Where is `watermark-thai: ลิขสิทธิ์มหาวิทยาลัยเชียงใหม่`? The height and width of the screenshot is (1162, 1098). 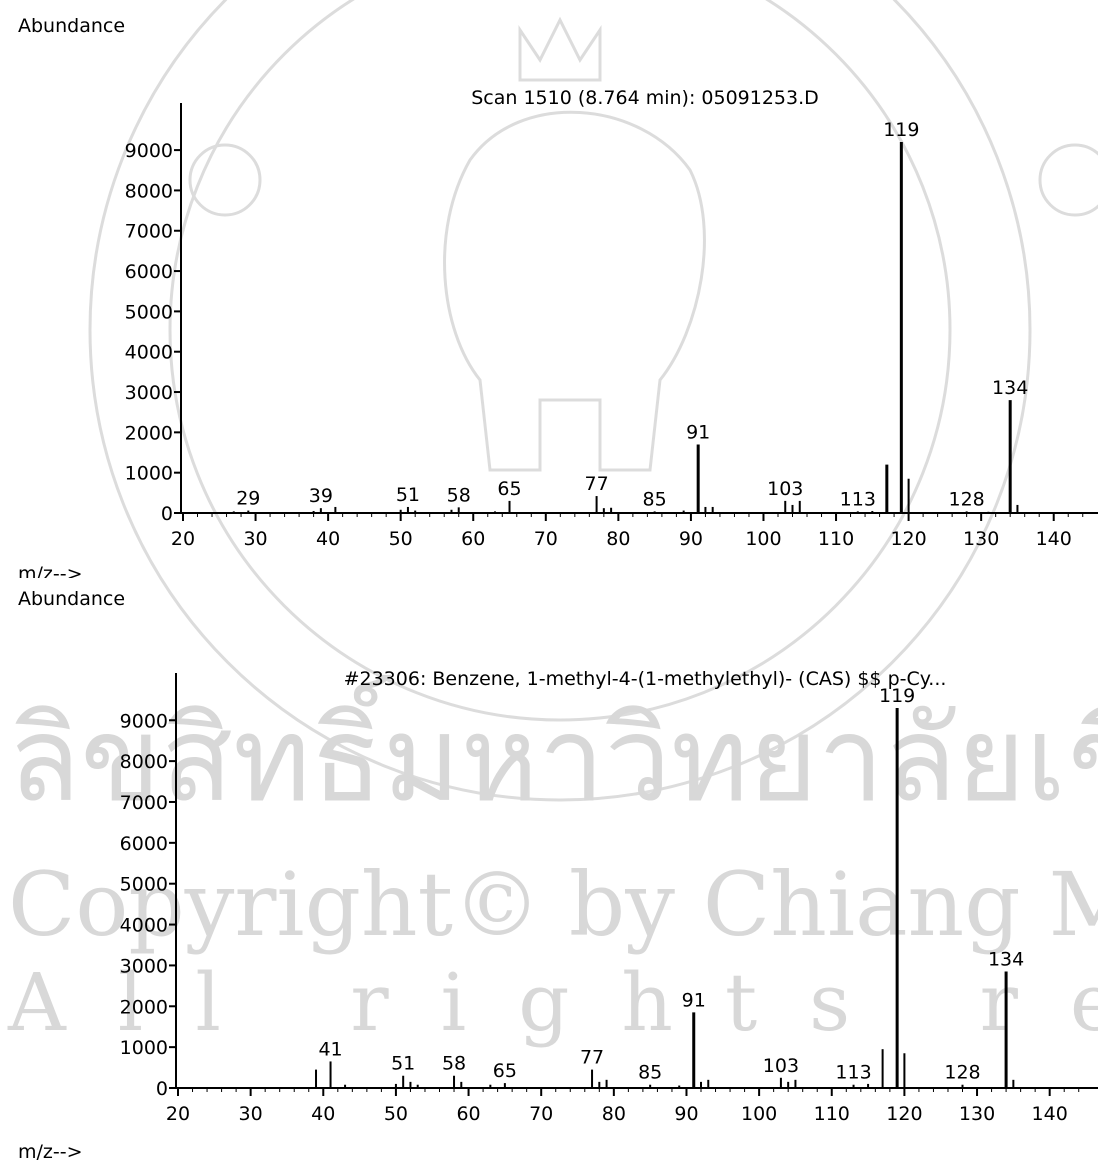 watermark-thai: ลิขสิทธิ์มหาวิทยาลัยเชียงใหม่ is located at coordinates (553, 751).